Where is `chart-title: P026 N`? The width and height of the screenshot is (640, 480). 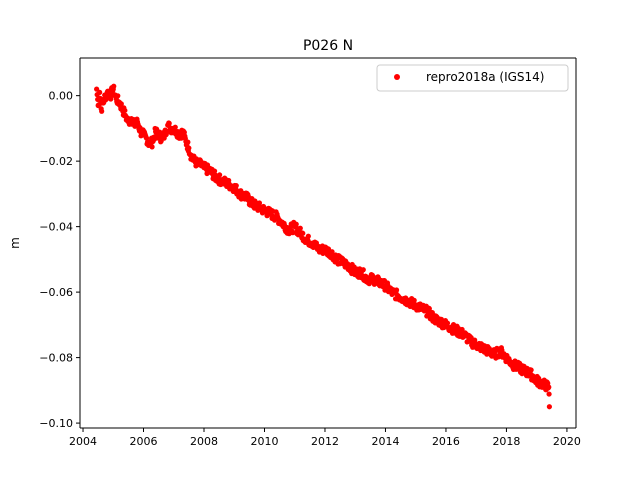 chart-title: P026 N is located at coordinates (328, 46).